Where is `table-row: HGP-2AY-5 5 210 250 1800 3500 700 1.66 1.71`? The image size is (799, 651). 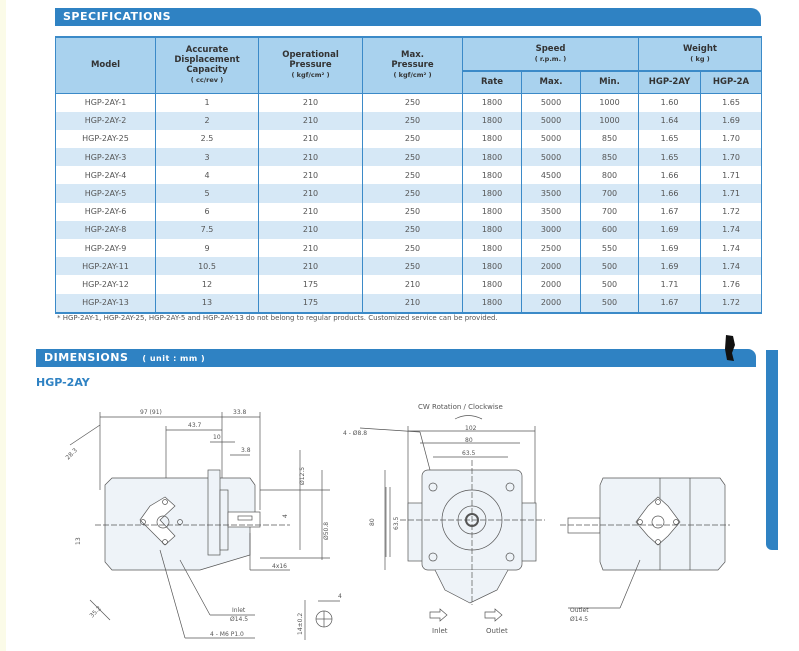
table-row: HGP-2AY-5 5 210 250 1800 3500 700 1.66 1.71 is located at coordinates (409, 193).